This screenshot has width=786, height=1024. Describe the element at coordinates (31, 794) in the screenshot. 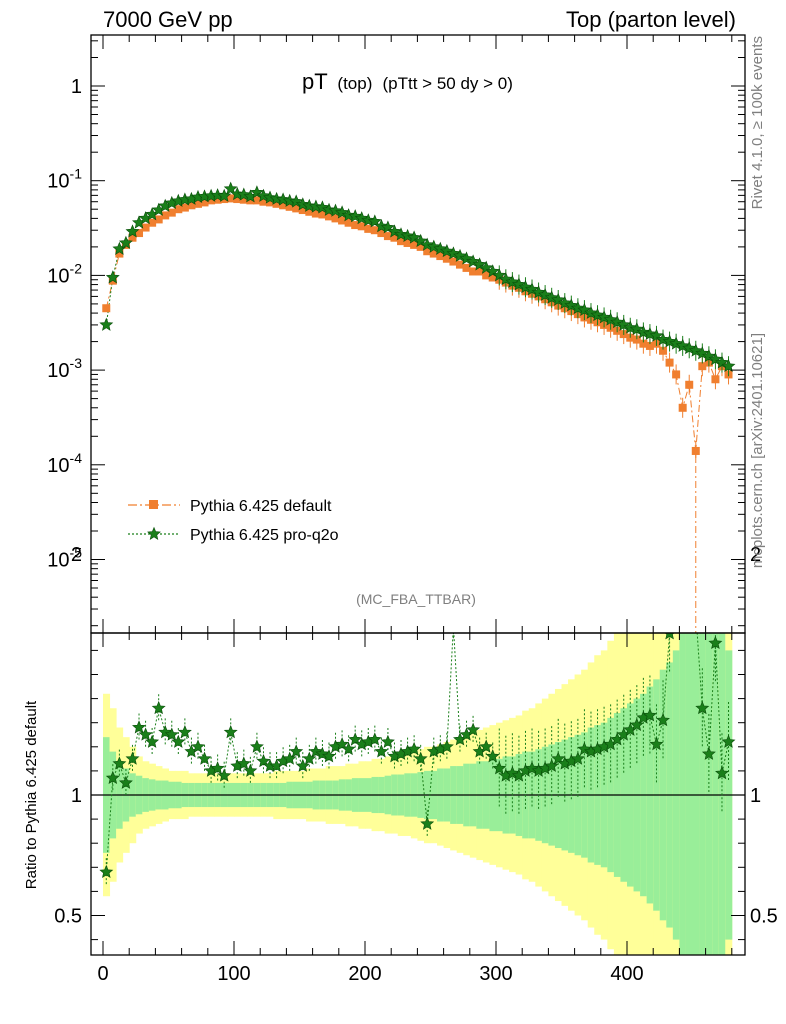

I see `ratio-ylabel: Ratio to Pythia 6.425 default` at that location.